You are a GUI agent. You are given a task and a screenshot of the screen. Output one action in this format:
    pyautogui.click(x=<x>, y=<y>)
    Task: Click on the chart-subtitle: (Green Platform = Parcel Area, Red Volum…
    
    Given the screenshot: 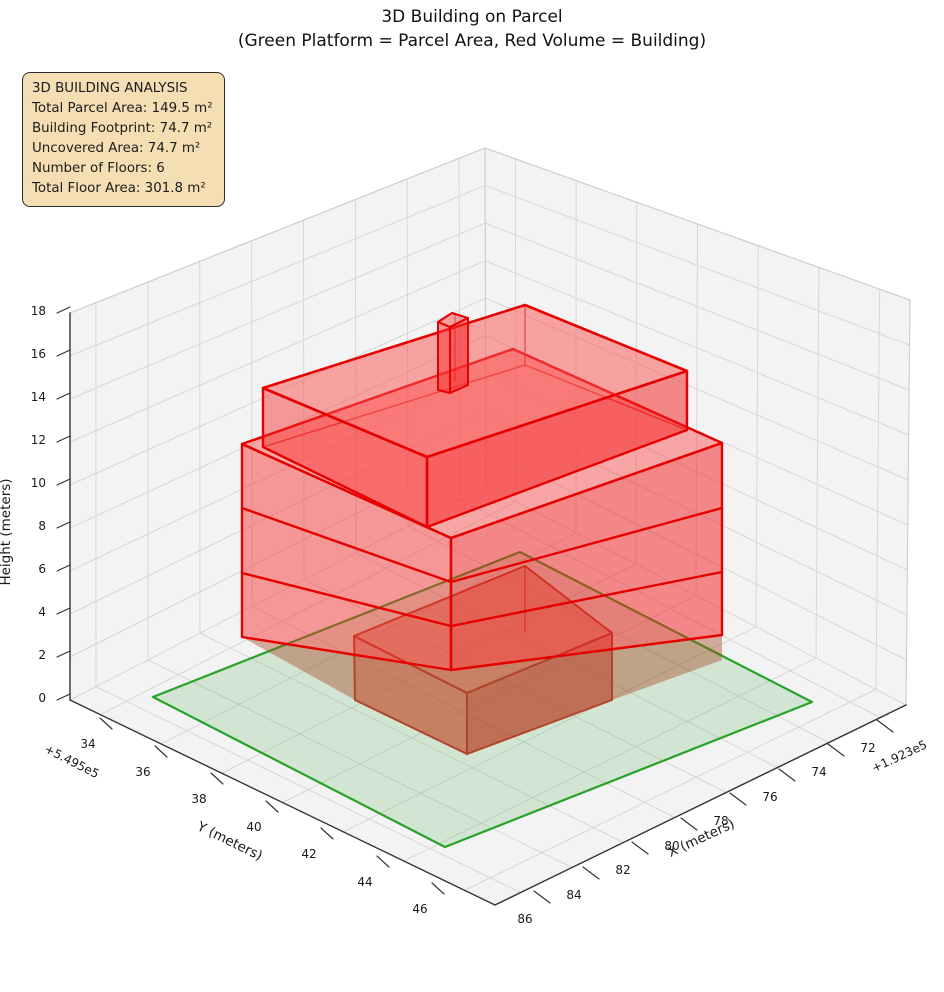 What is the action you would take?
    pyautogui.click(x=472, y=41)
    